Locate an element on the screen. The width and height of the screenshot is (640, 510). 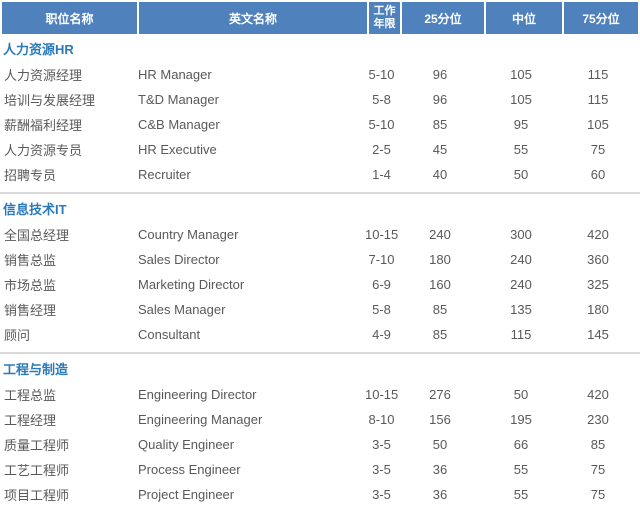
table-row: 质量工程师 Quality Engineer 3-5 50 66 85 is located at coordinates (320, 444).